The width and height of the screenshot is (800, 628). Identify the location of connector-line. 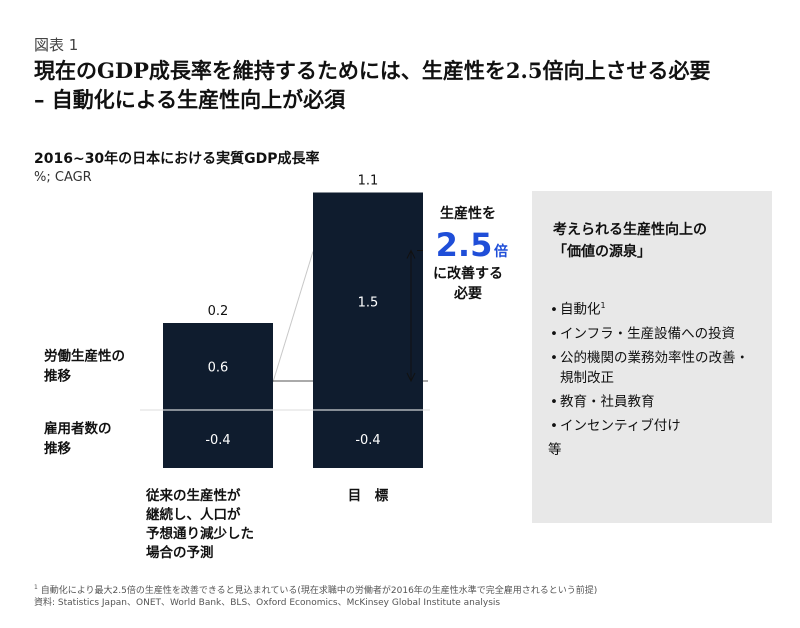
(293, 317).